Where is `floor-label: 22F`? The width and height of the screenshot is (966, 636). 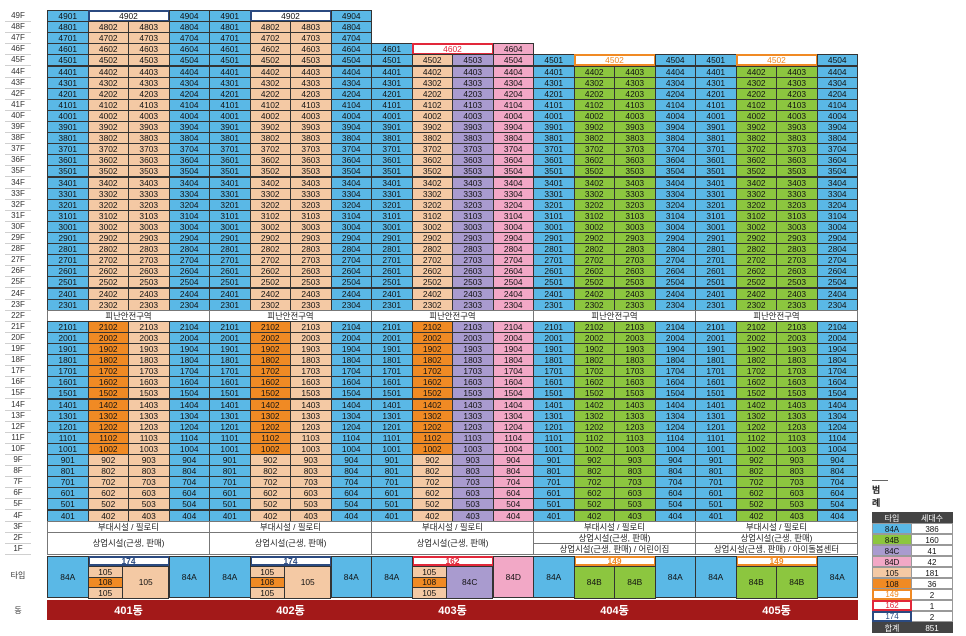
floor-label: 22F is located at coordinates (18, 316).